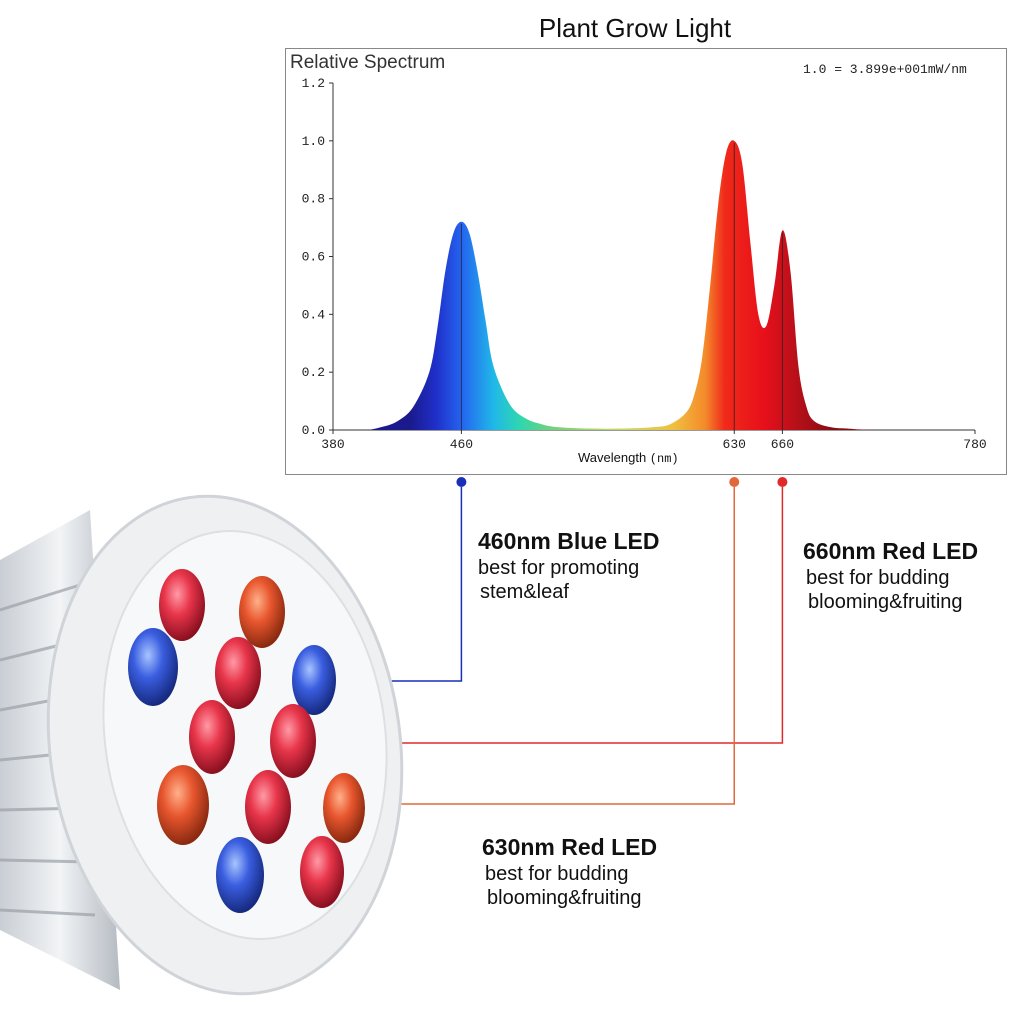 The height and width of the screenshot is (1010, 1010). What do you see at coordinates (878, 577) in the screenshot?
I see `annotation-660nm-line1: best for budding` at bounding box center [878, 577].